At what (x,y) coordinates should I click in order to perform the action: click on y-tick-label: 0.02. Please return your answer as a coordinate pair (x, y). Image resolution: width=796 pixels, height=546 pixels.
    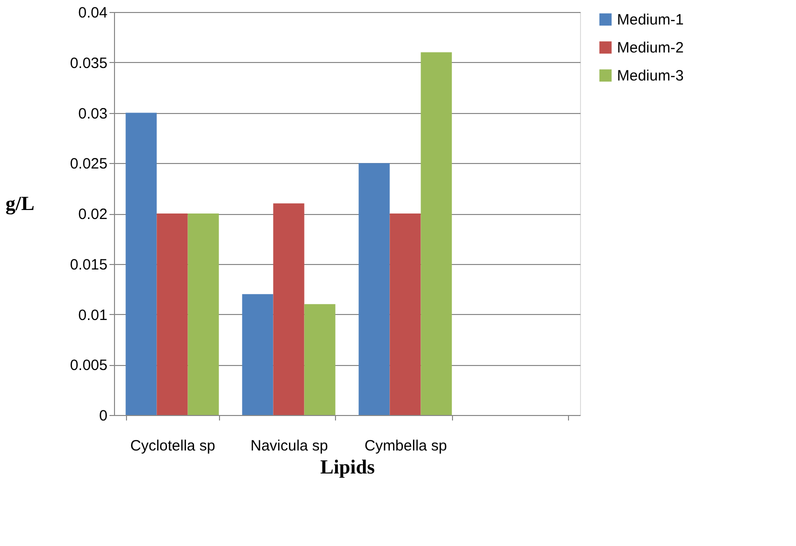
    Looking at the image, I should click on (93, 214).